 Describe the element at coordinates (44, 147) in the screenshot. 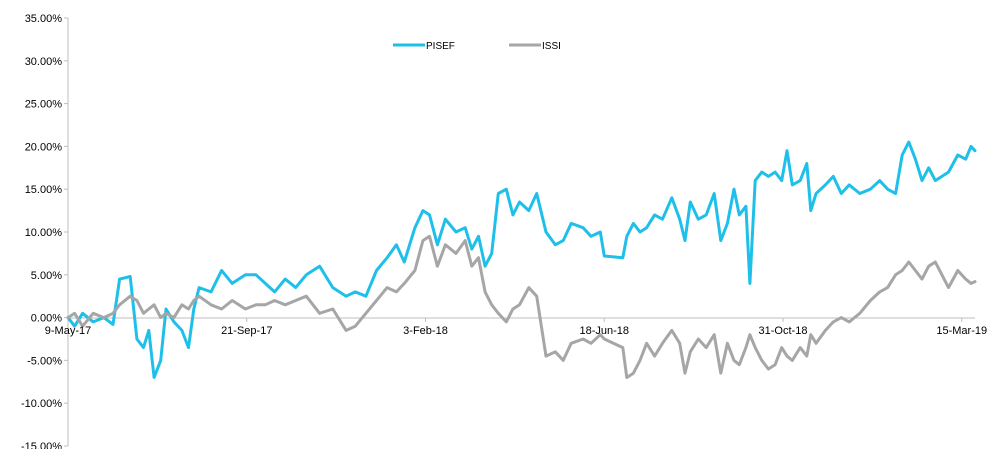

I see `y-tick-label: 20.00%` at that location.